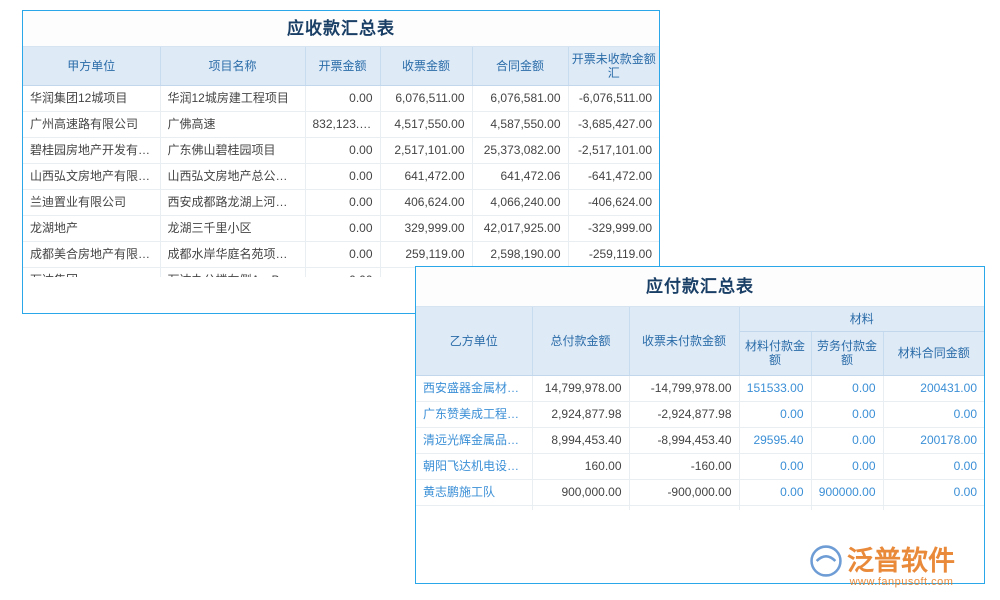 Image resolution: width=1000 pixels, height=600 pixels. I want to click on cell-unpaid: -406,624.00, so click(613, 202).